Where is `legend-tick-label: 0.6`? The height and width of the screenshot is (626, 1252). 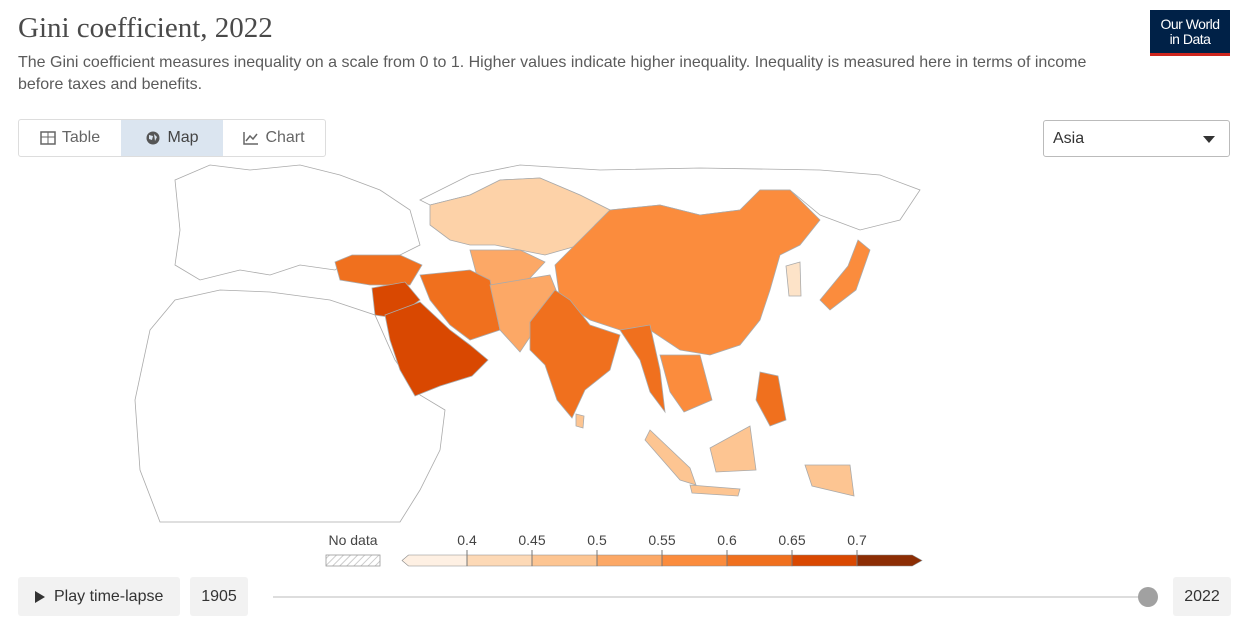
legend-tick-label: 0.6 is located at coordinates (727, 540).